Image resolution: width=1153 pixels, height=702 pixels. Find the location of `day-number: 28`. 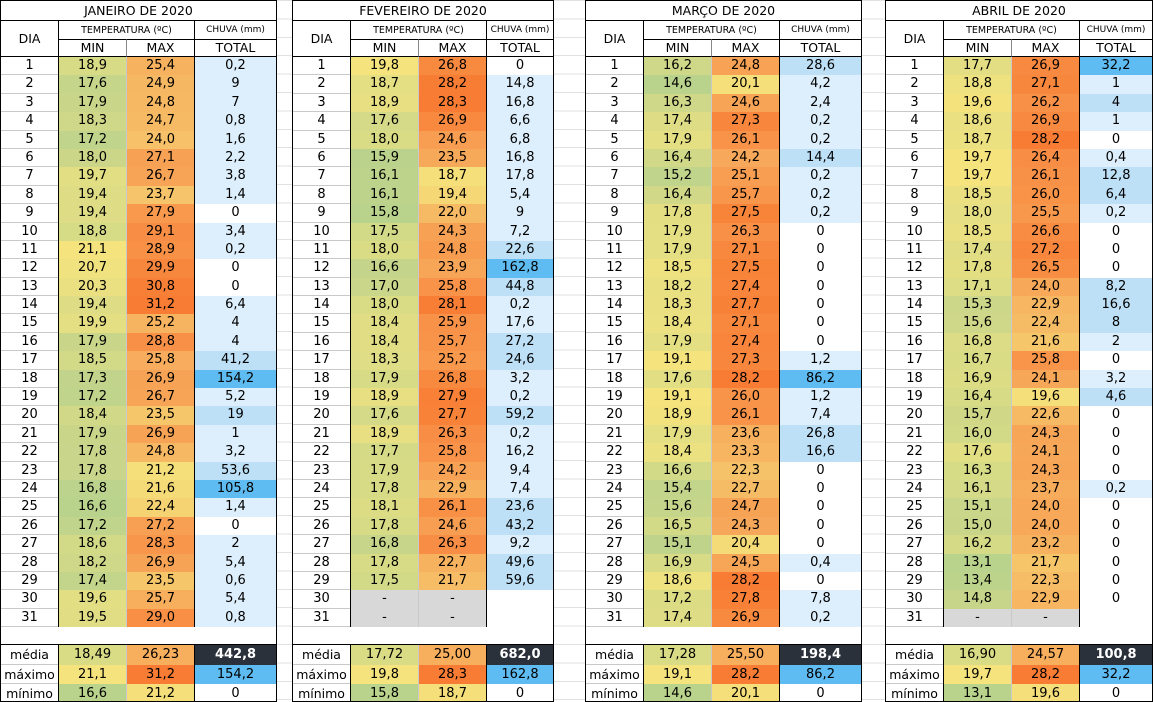

day-number: 28 is located at coordinates (915, 562).